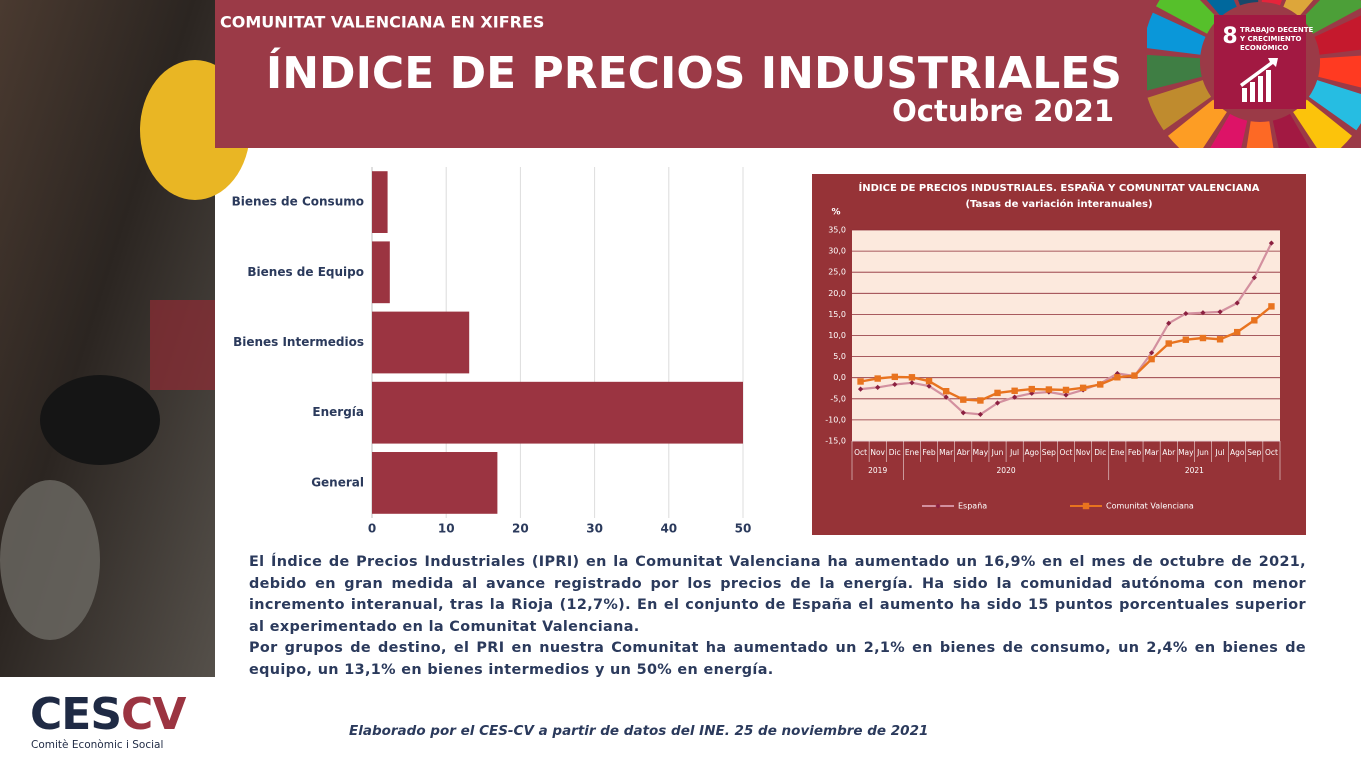 Image resolution: width=1361 pixels, height=763 pixels. What do you see at coordinates (108, 714) in the screenshot?
I see `logo: CESCV` at bounding box center [108, 714].